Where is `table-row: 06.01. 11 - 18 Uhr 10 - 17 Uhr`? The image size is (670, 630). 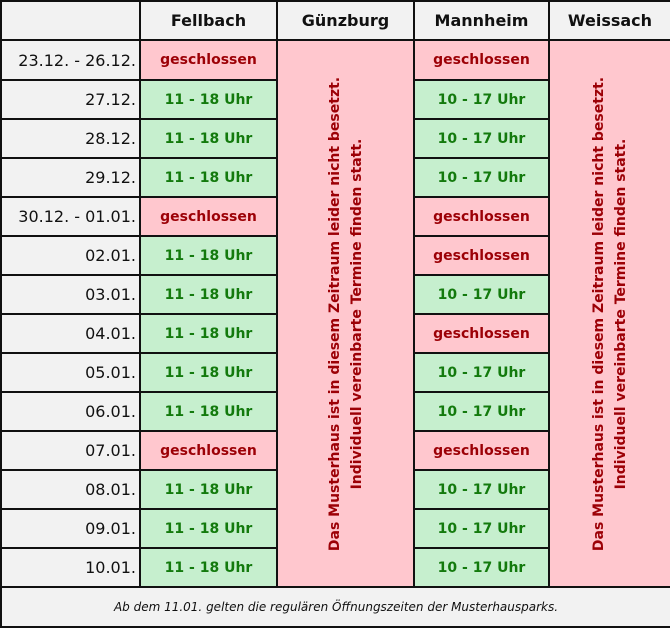
table-row: 06.01. 11 - 18 Uhr 10 - 17 Uhr is located at coordinates (335, 411).